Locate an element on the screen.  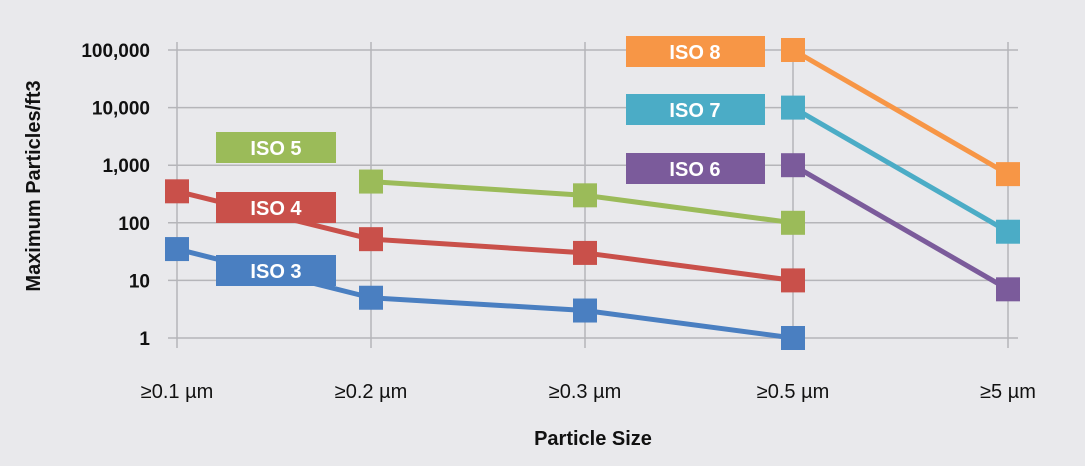
series-label-text: ISO 5 is located at coordinates (275, 149).